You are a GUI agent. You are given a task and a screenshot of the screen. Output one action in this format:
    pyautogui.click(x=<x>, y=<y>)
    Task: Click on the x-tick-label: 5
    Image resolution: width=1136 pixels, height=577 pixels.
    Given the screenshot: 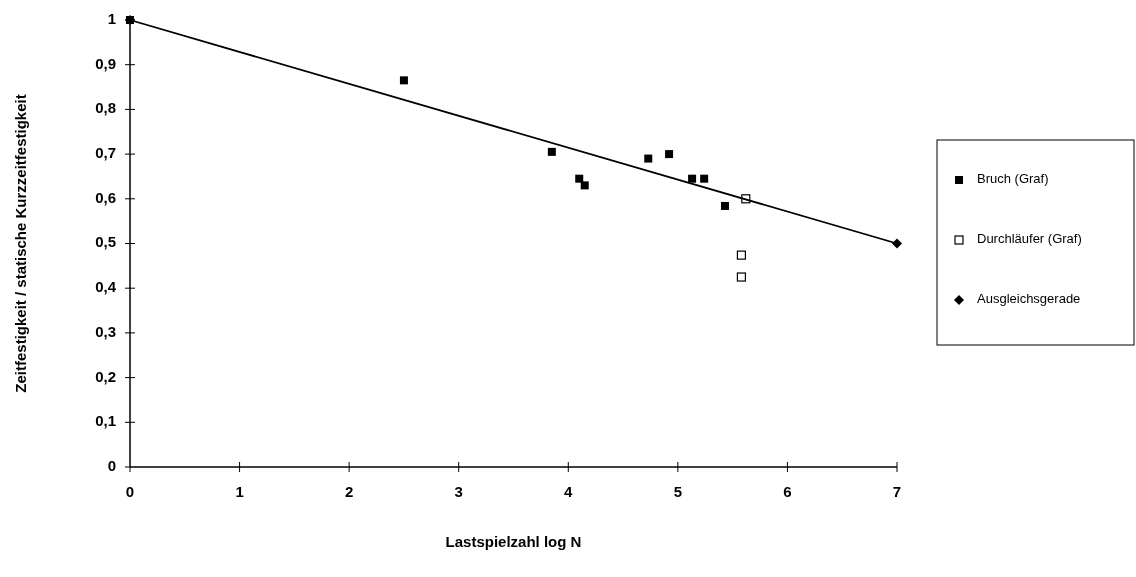 What is the action you would take?
    pyautogui.click(x=678, y=491)
    